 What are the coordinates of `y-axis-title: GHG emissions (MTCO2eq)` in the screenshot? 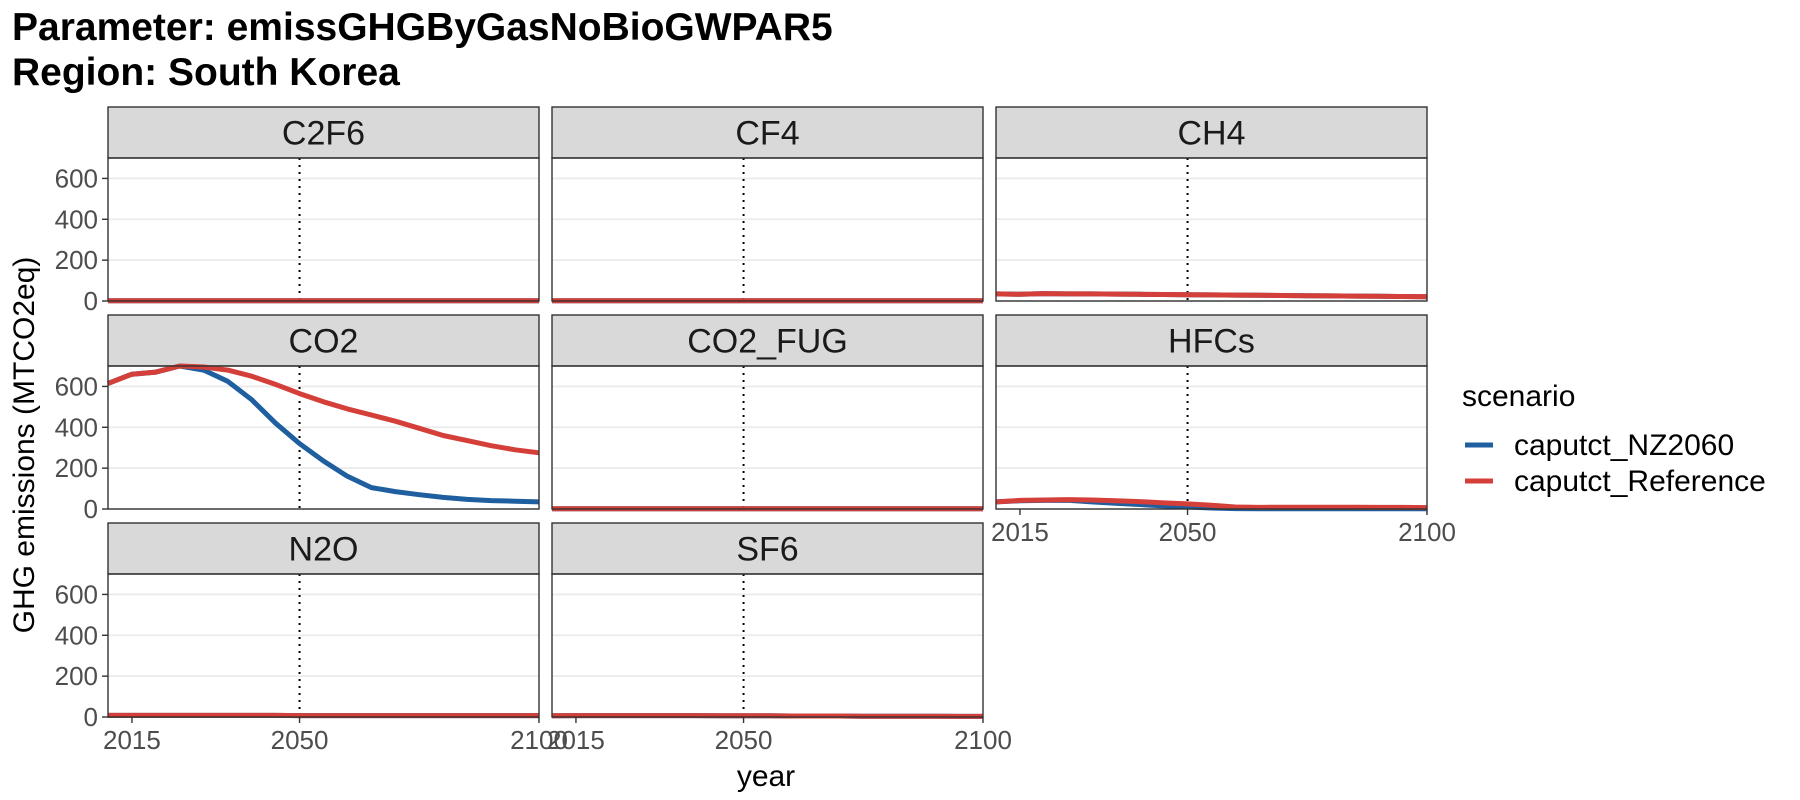 It's located at (24, 445).